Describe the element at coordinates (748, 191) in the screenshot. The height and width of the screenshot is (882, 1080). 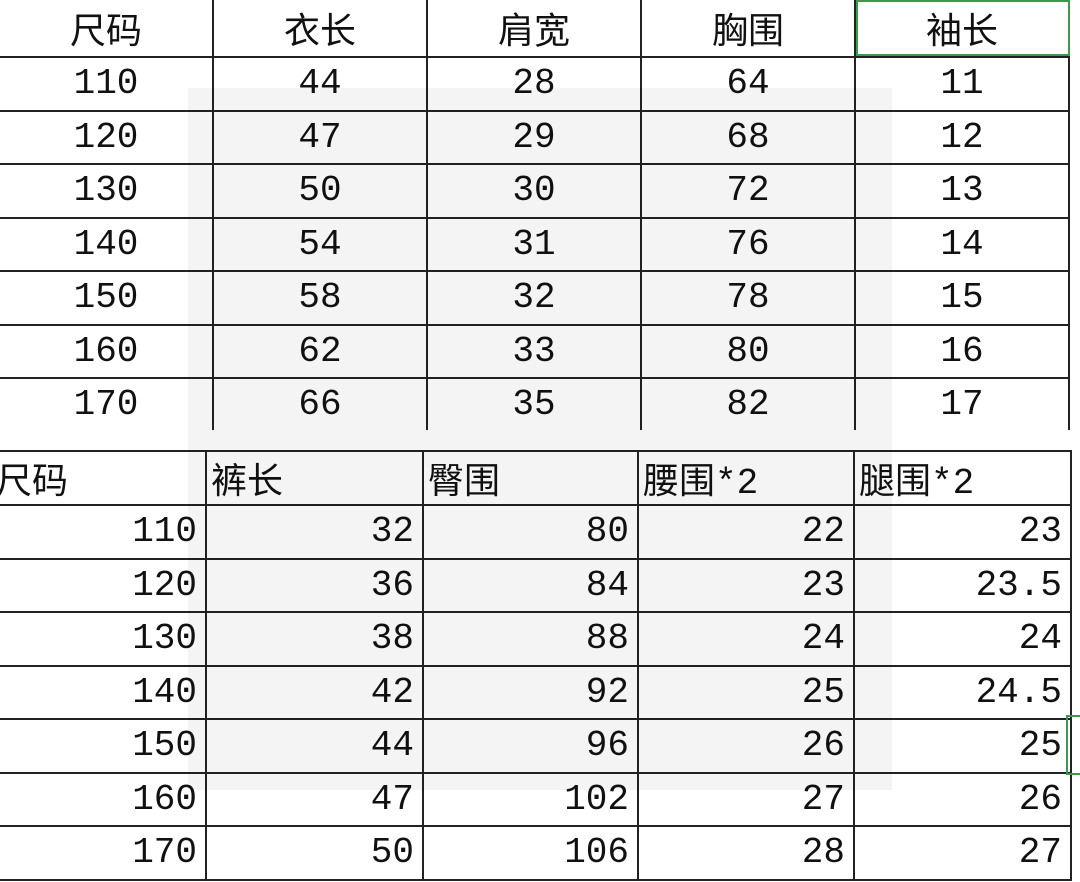
I see `table-cell: 72` at that location.